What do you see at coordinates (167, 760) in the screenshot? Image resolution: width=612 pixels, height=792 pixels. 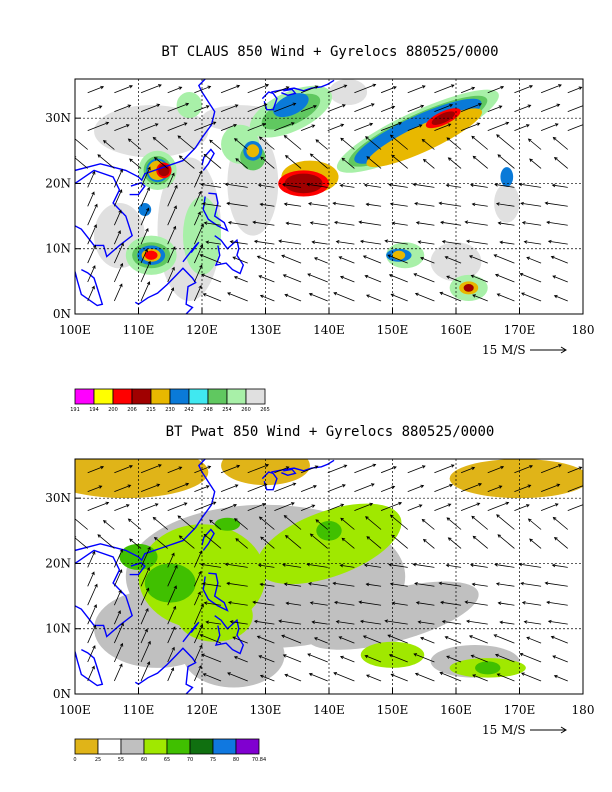 I see `colorbar-label: 65` at bounding box center [167, 760].